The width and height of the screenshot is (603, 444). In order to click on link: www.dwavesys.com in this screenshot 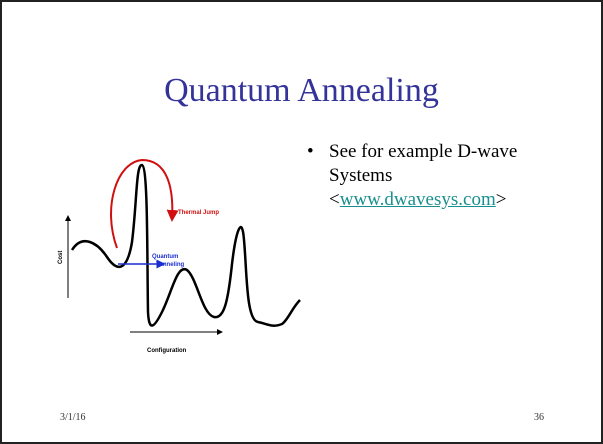, I will do `click(417, 199)`.